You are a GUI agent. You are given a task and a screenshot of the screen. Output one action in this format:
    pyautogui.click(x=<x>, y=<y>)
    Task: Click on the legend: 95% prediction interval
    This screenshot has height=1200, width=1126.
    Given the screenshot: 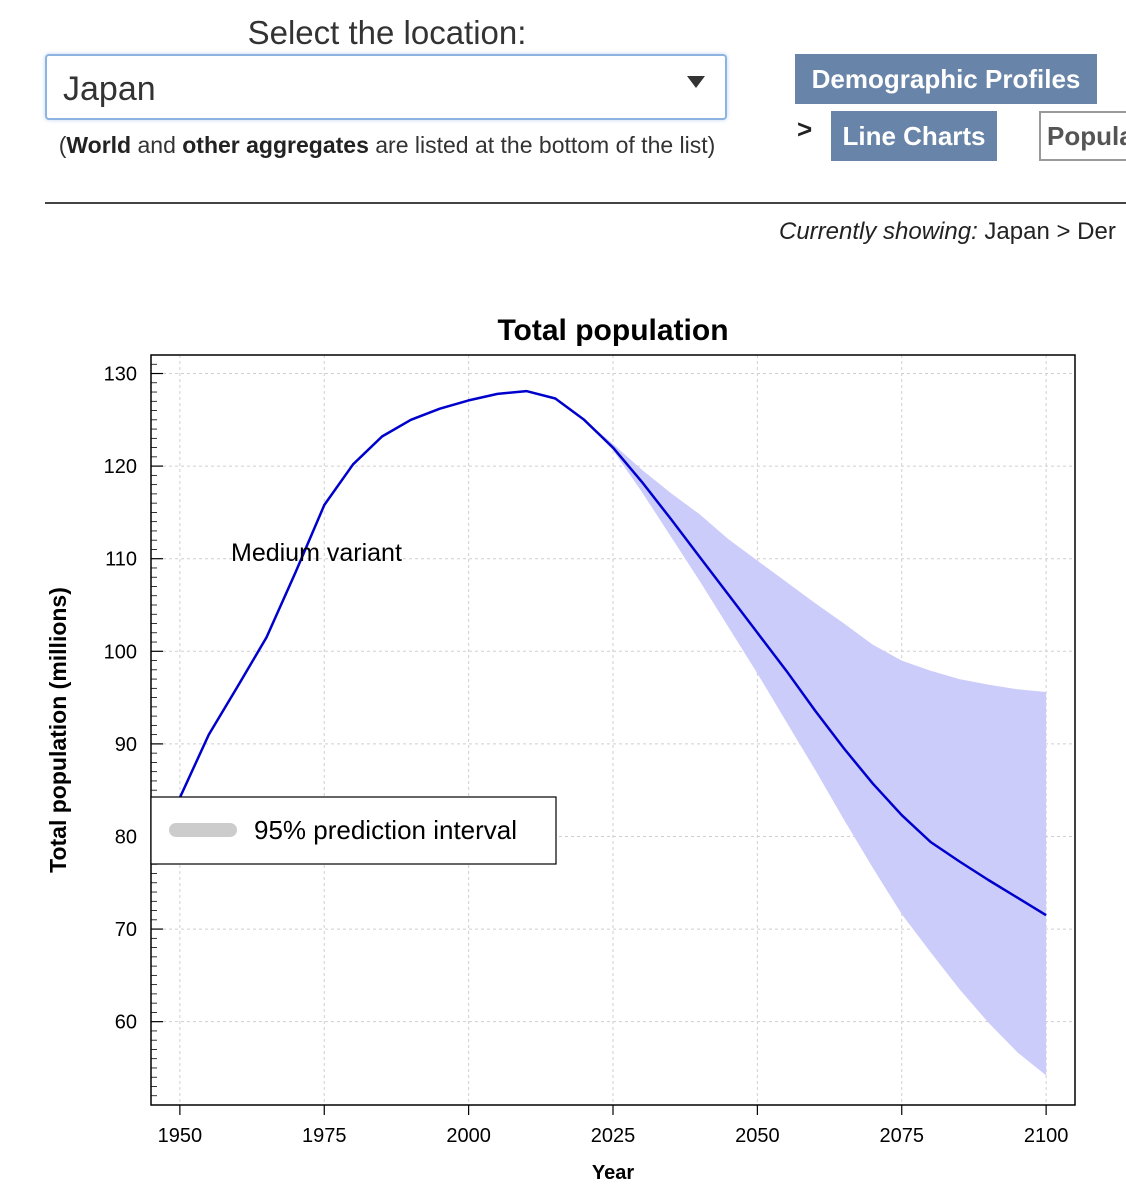 What is the action you would take?
    pyautogui.click(x=353, y=830)
    